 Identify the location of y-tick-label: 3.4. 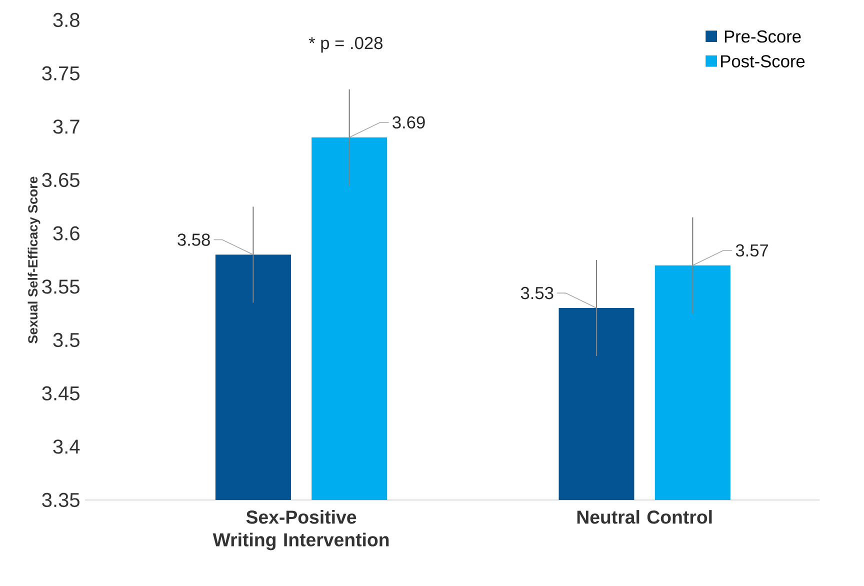
(66, 447).